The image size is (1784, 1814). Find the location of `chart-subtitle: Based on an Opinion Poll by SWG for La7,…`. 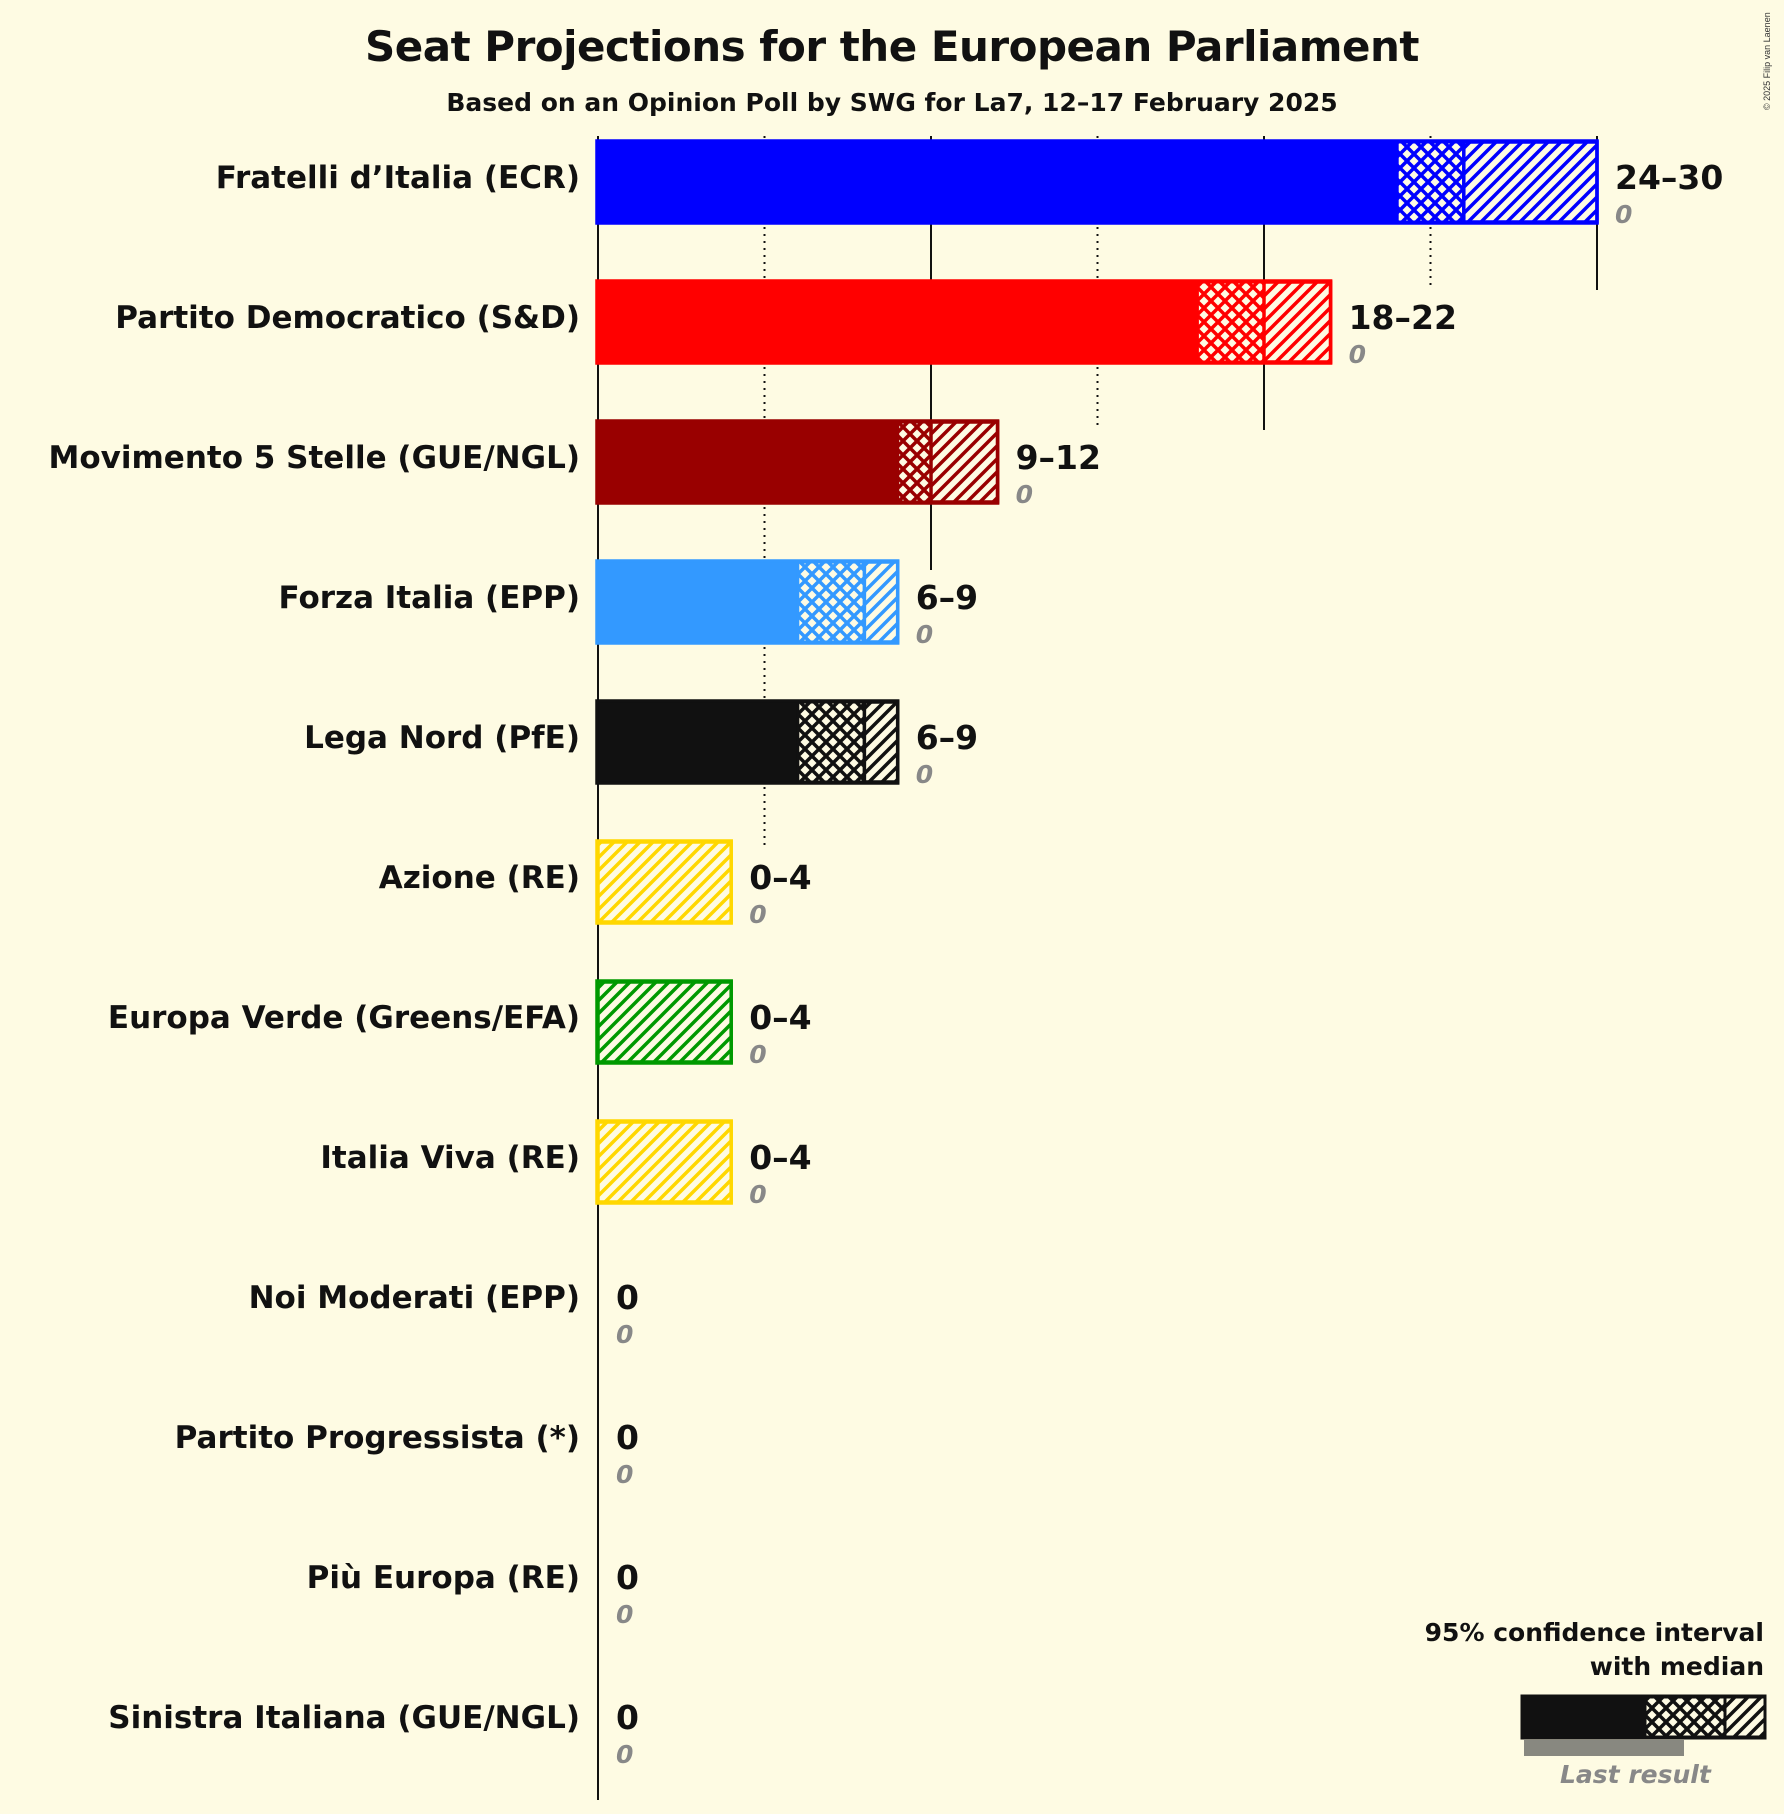

chart-subtitle: Based on an Opinion Poll by SWG for La7,… is located at coordinates (892, 102).